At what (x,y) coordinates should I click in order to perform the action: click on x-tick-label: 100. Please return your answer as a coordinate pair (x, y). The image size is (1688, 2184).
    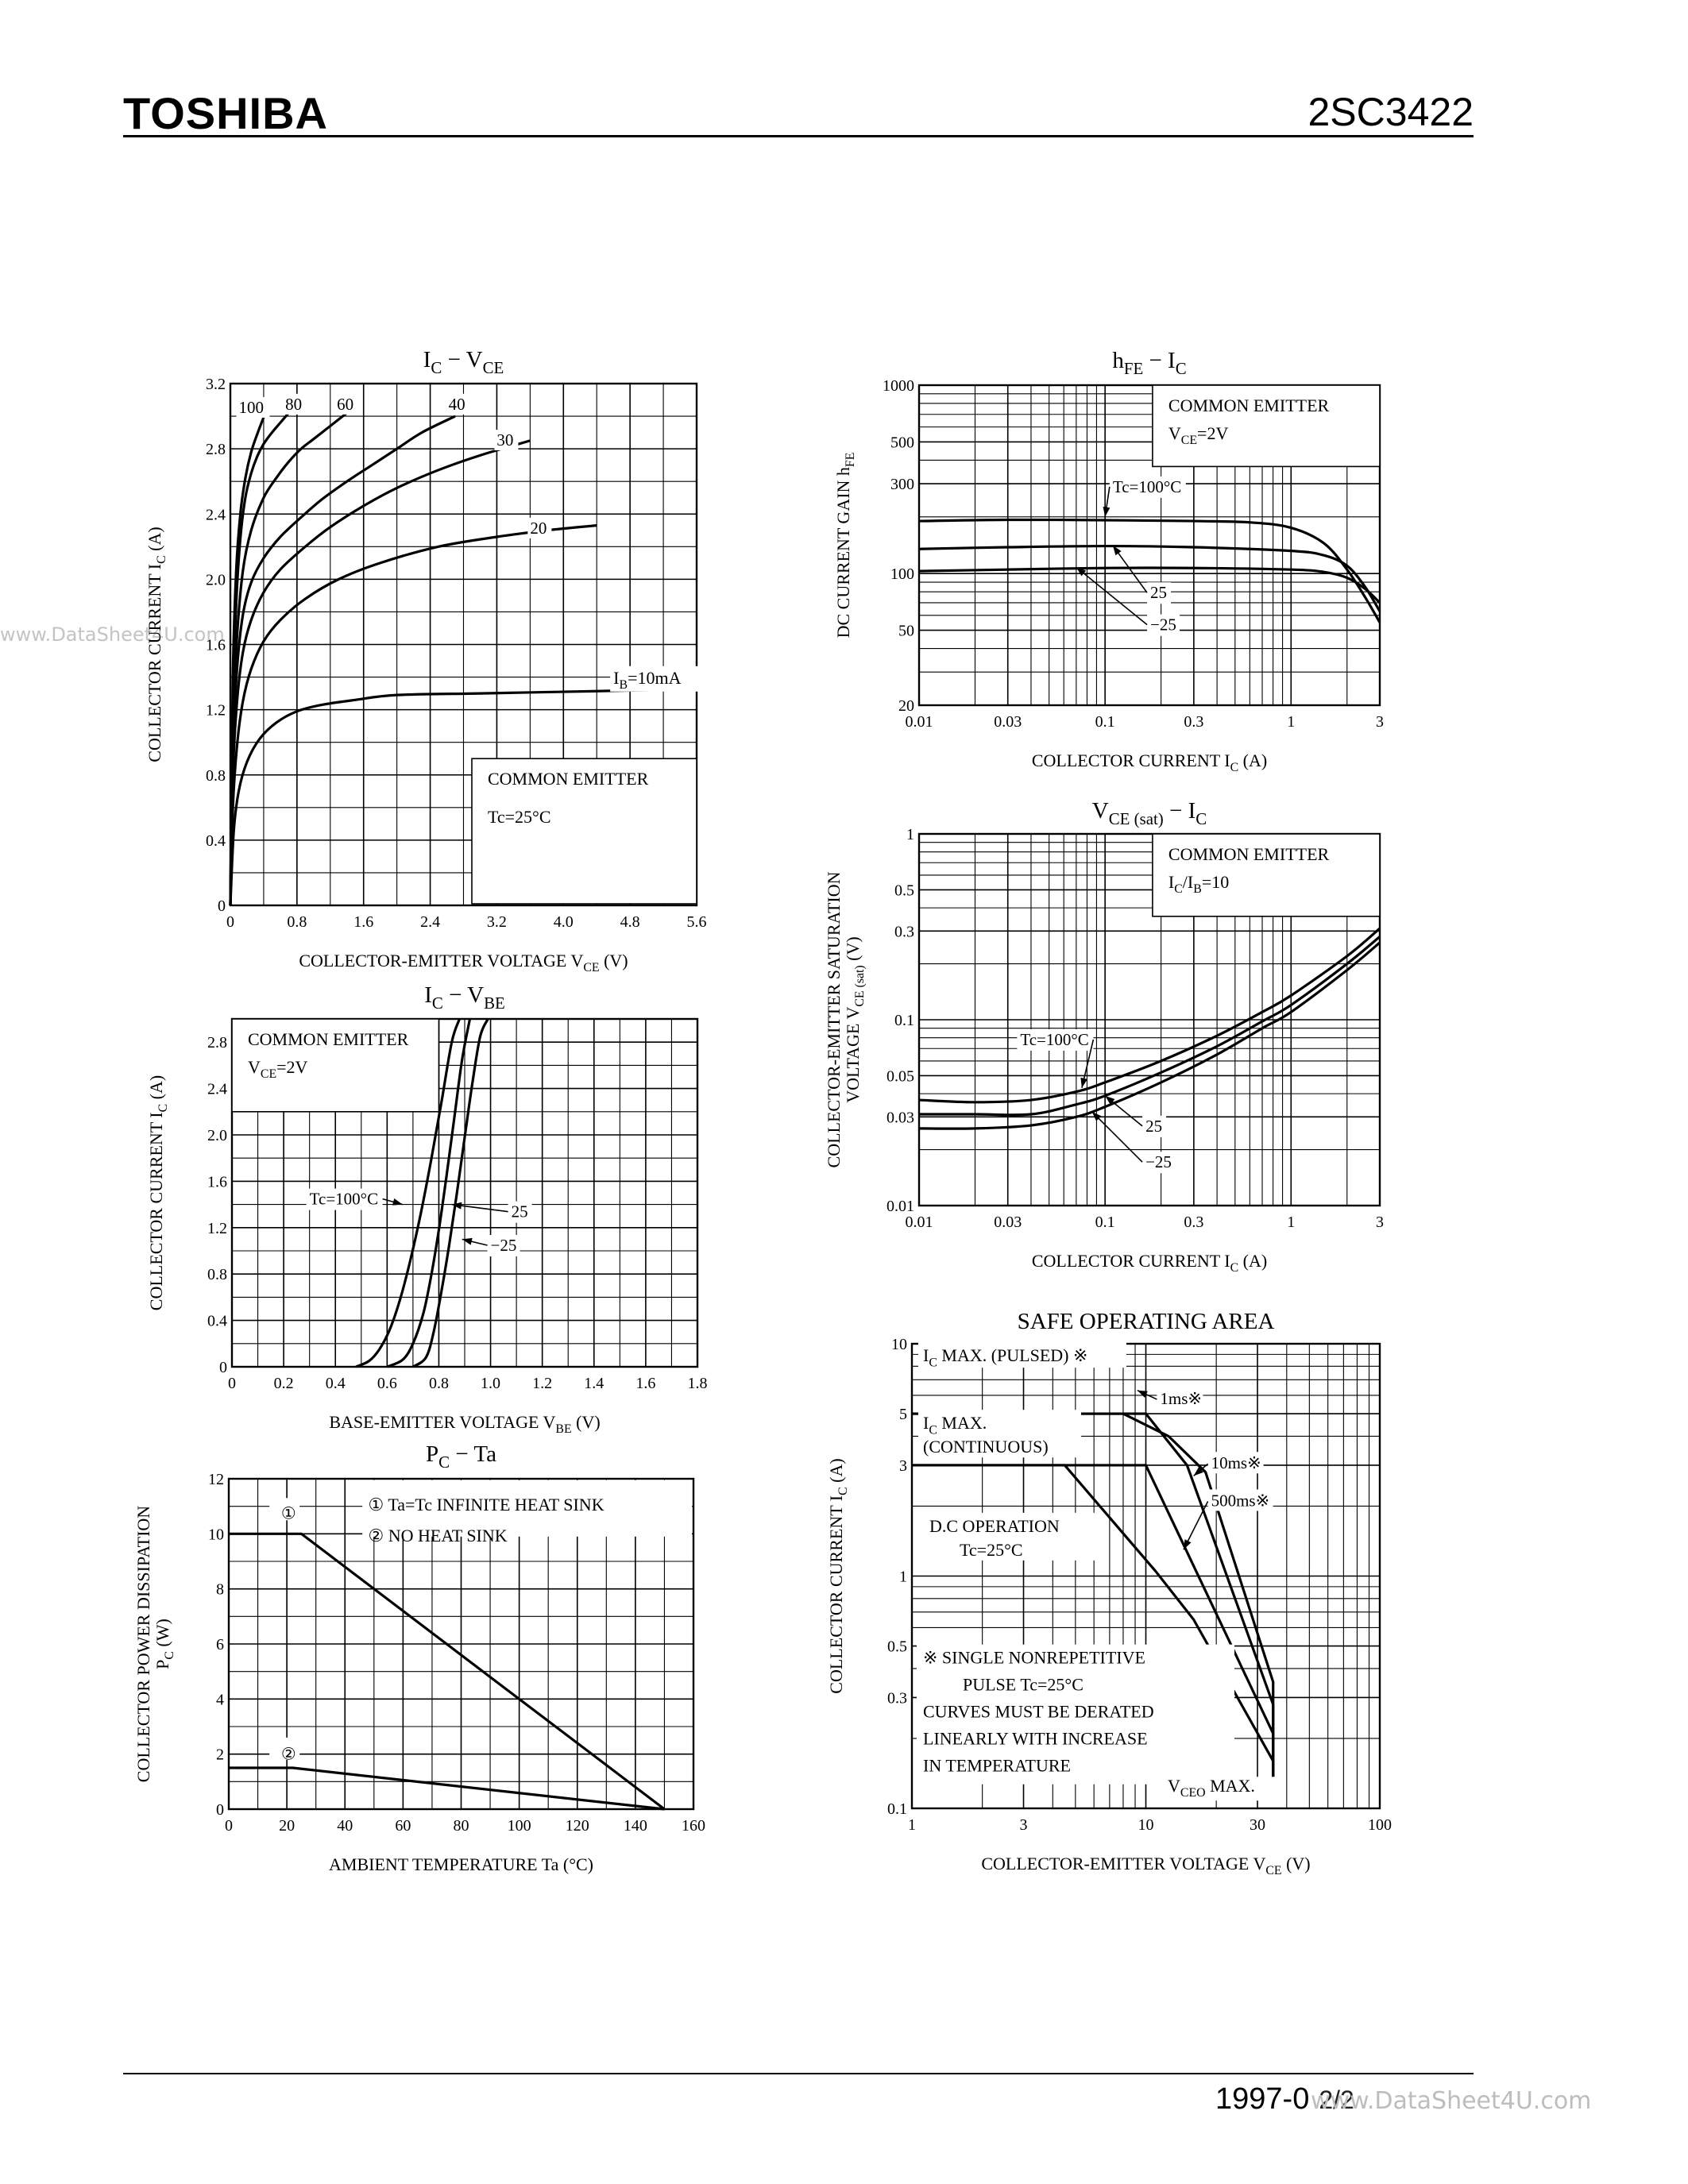
    Looking at the image, I should click on (1380, 1825).